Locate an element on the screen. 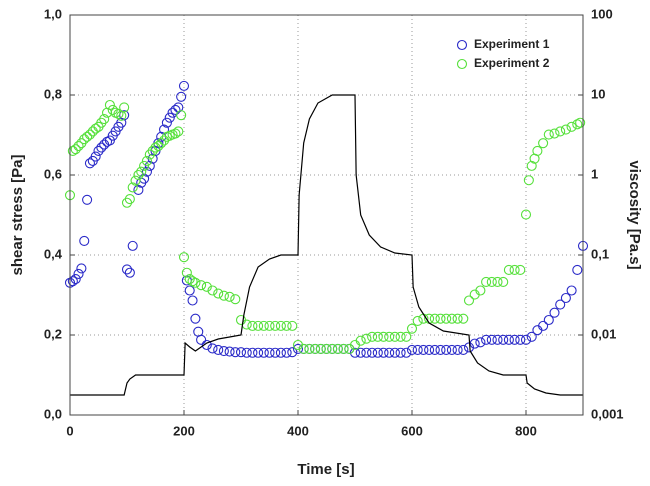  legend-label: Experiment 2 is located at coordinates (512, 63).